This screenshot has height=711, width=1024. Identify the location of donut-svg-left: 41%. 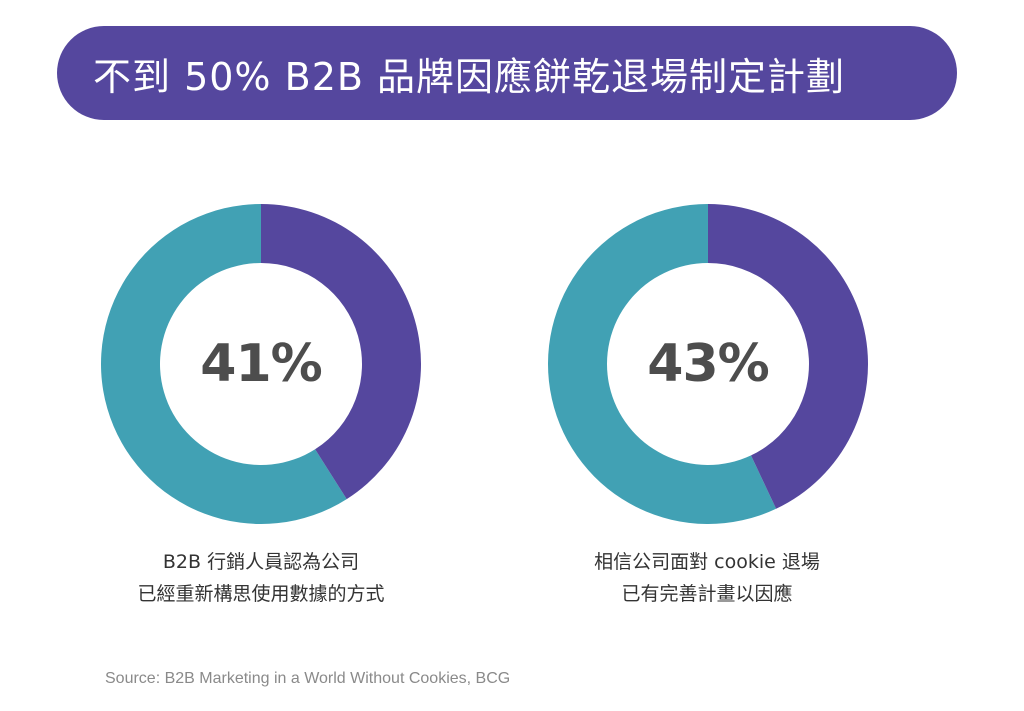
(261, 364).